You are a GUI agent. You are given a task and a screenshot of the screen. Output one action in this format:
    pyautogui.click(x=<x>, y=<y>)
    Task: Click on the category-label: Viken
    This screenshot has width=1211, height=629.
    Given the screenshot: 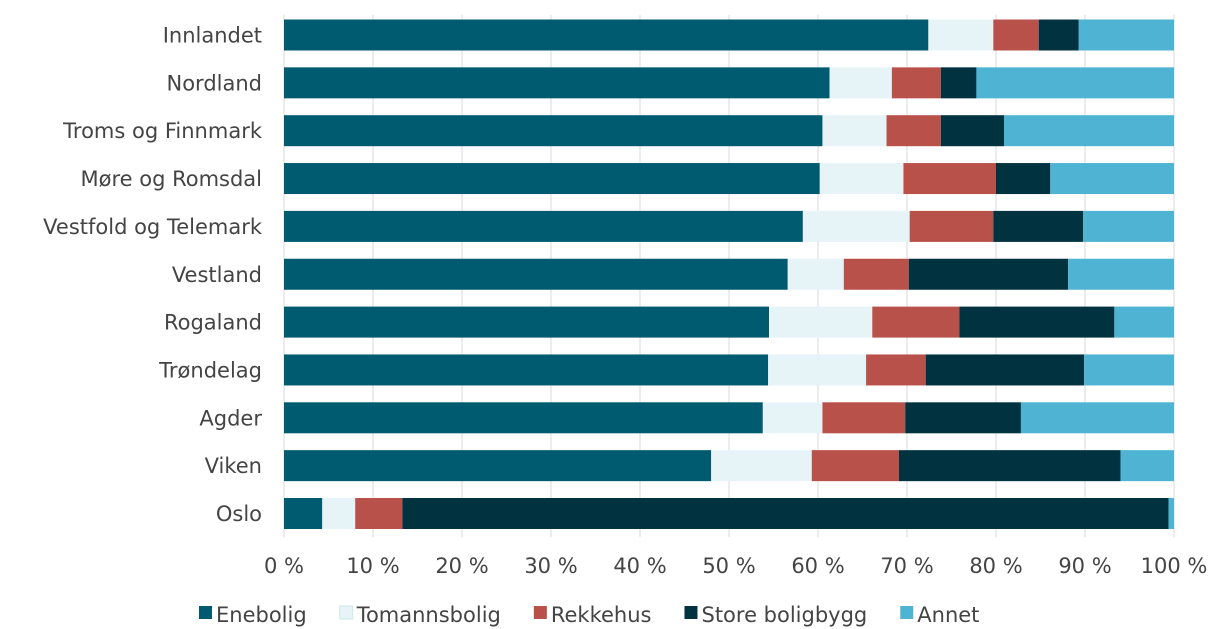 What is the action you would take?
    pyautogui.click(x=233, y=466)
    